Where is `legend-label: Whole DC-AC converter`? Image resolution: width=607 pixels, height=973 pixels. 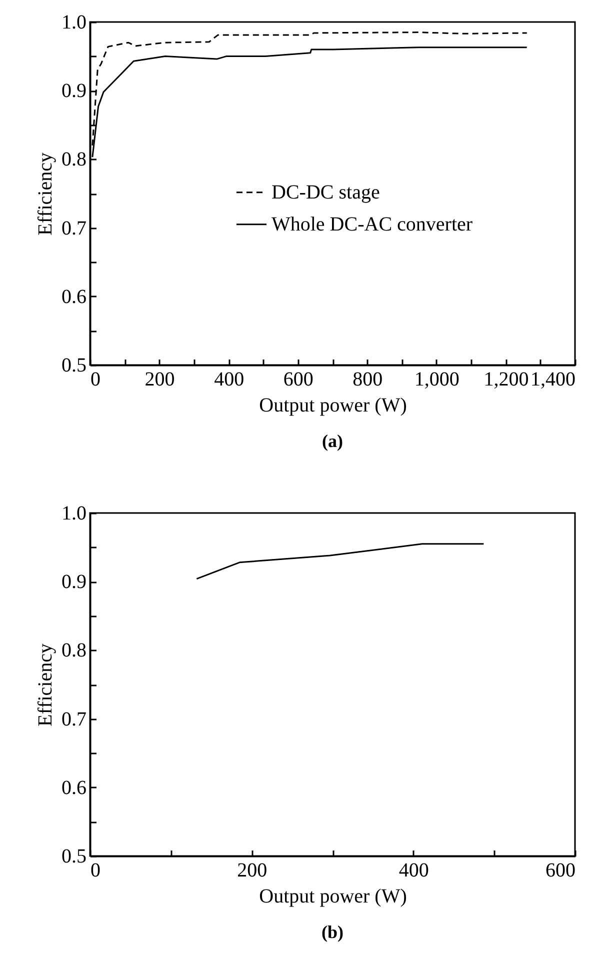
legend-label: Whole DC-AC converter is located at coordinates (372, 224).